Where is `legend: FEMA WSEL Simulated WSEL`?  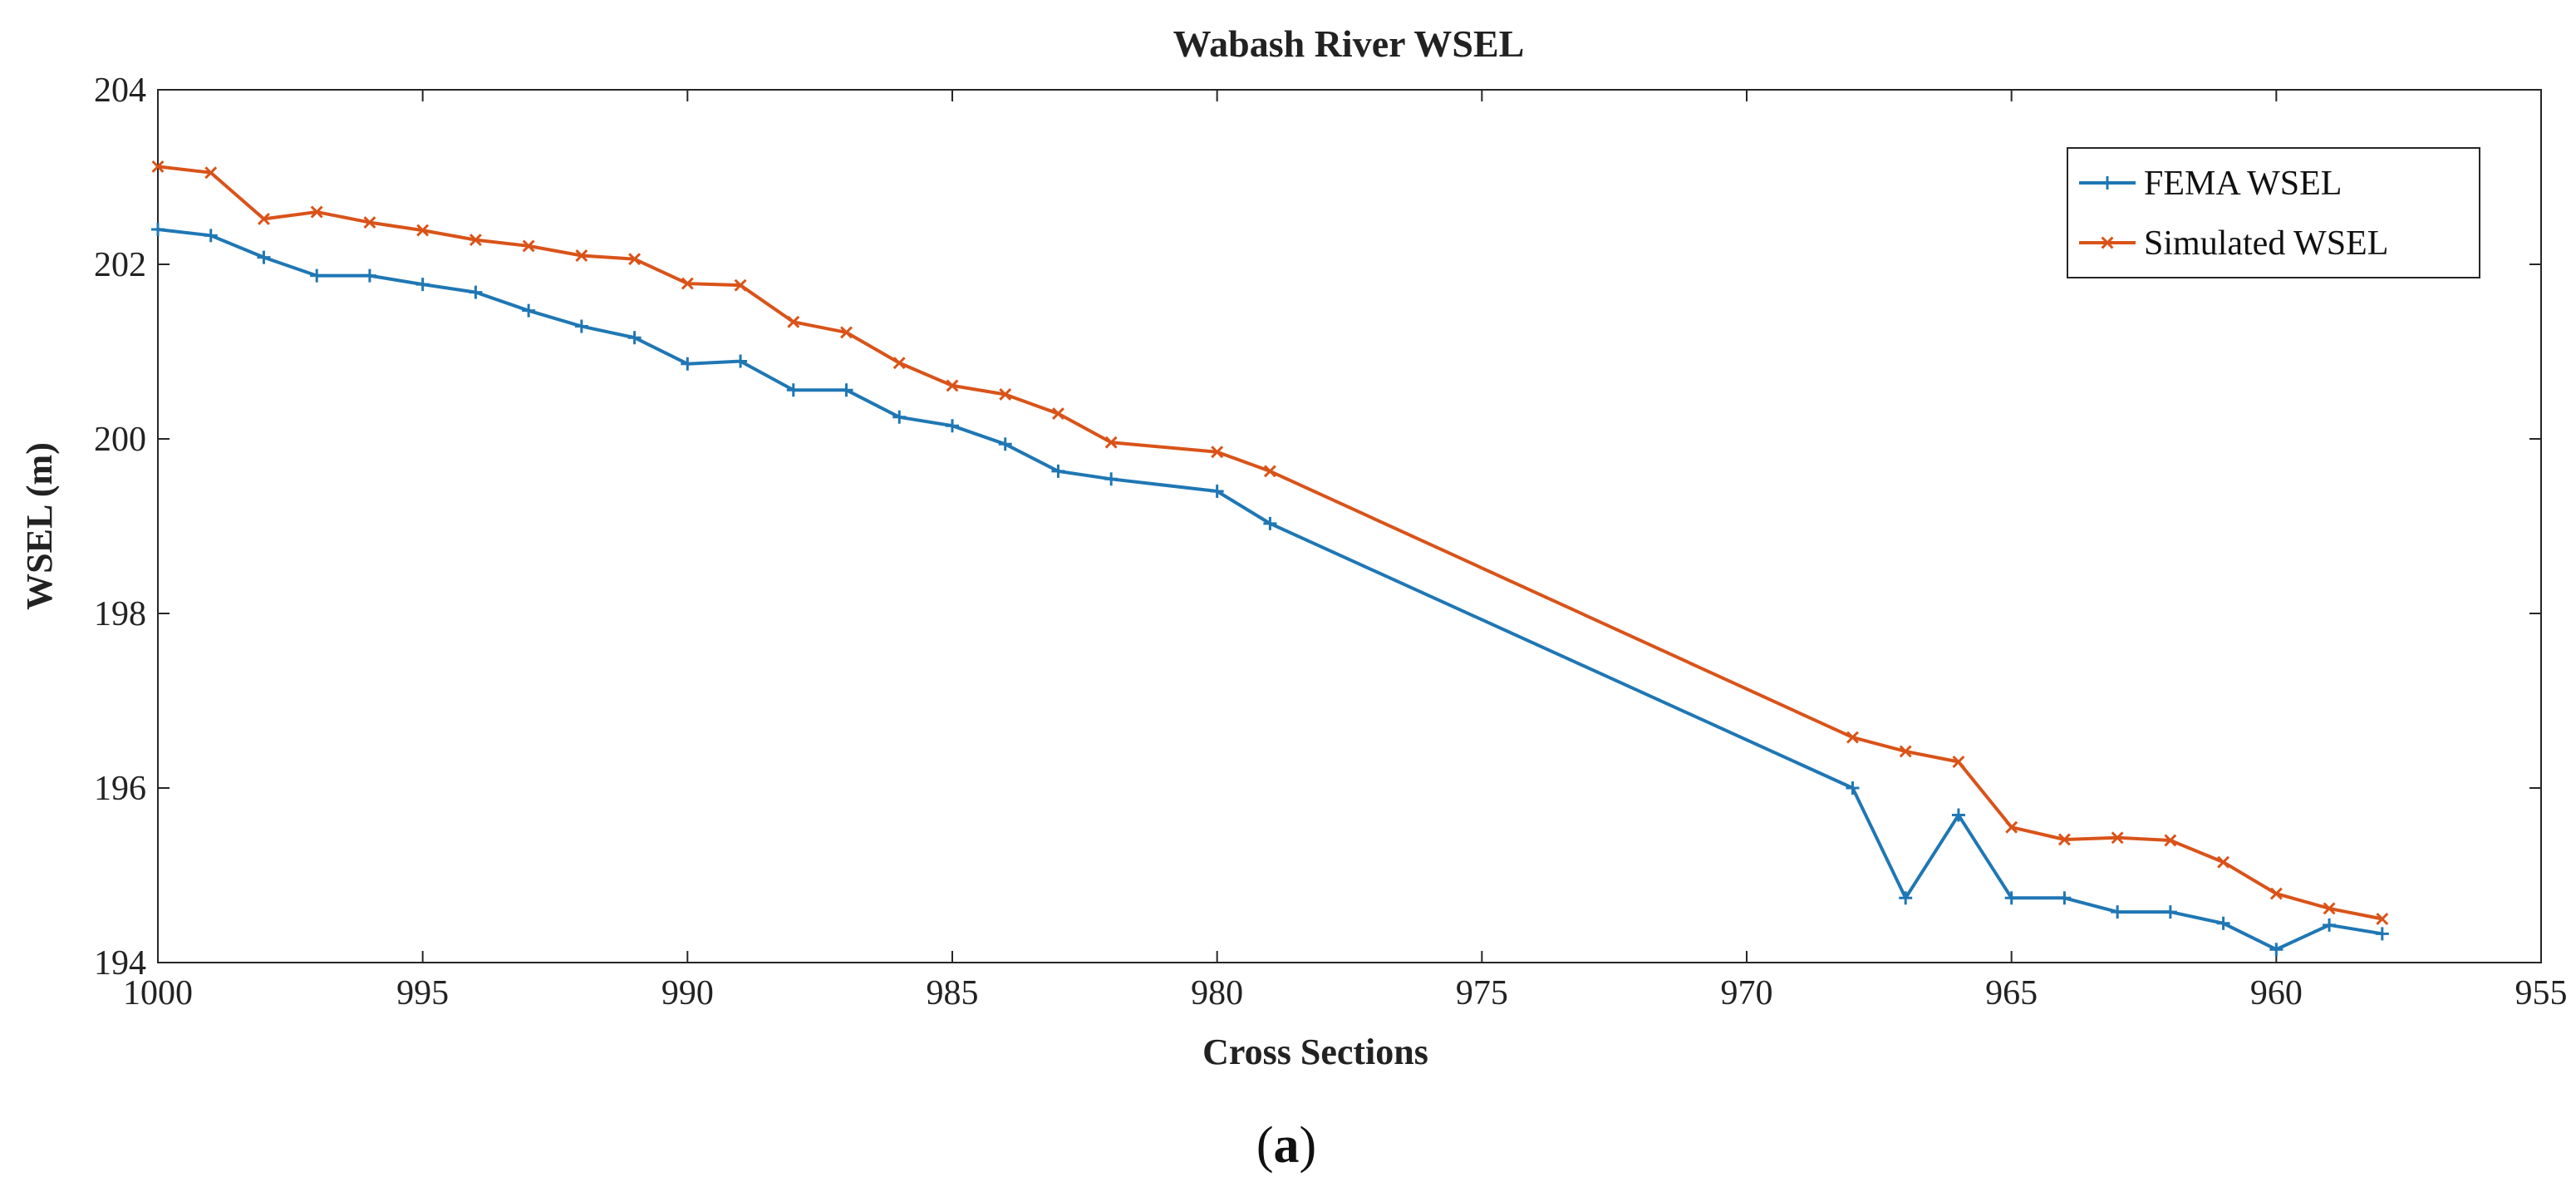 legend: FEMA WSEL Simulated WSEL is located at coordinates (2273, 212).